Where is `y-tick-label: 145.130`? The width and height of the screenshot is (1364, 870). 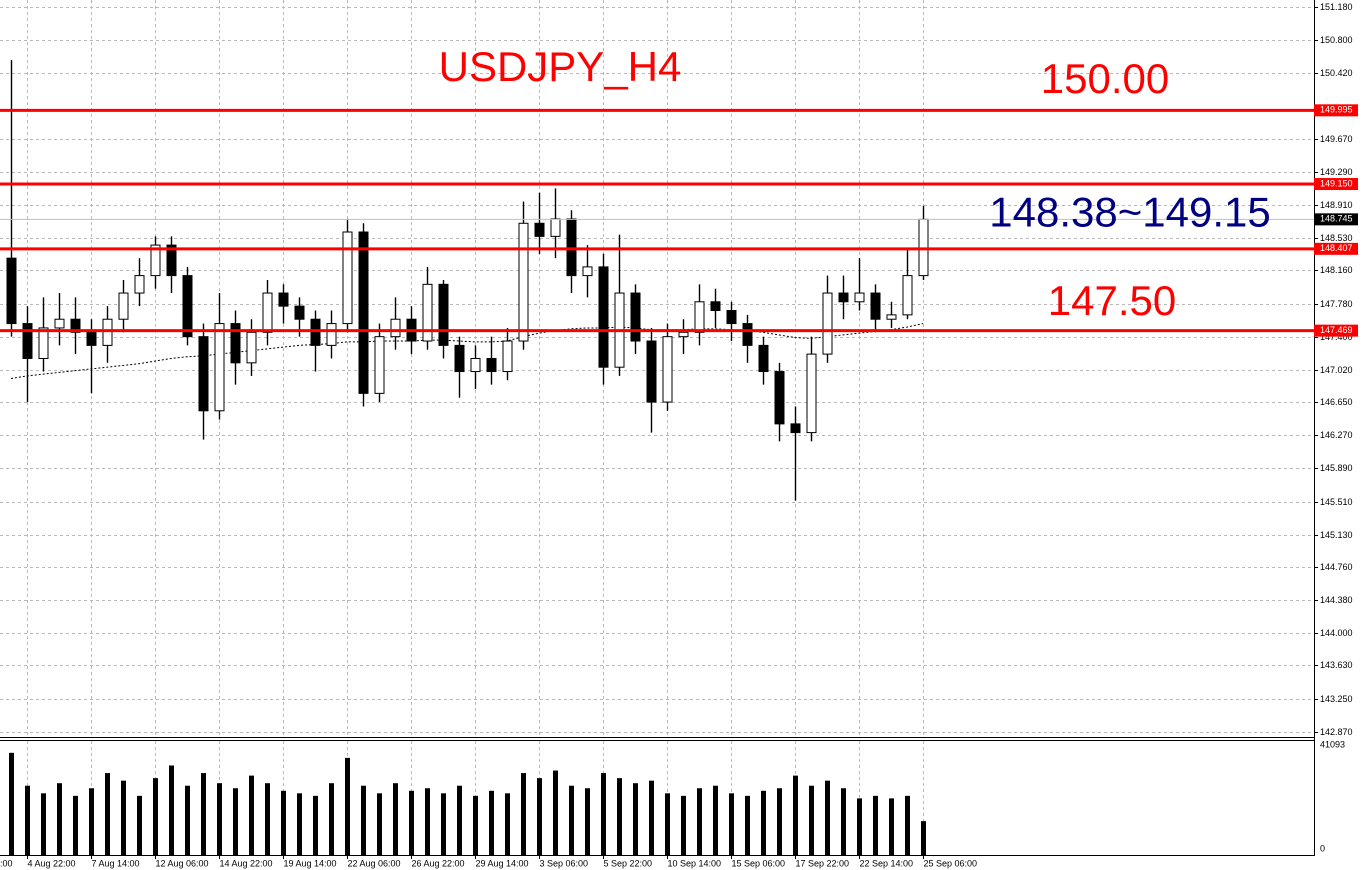
y-tick-label: 145.130 is located at coordinates (1336, 535).